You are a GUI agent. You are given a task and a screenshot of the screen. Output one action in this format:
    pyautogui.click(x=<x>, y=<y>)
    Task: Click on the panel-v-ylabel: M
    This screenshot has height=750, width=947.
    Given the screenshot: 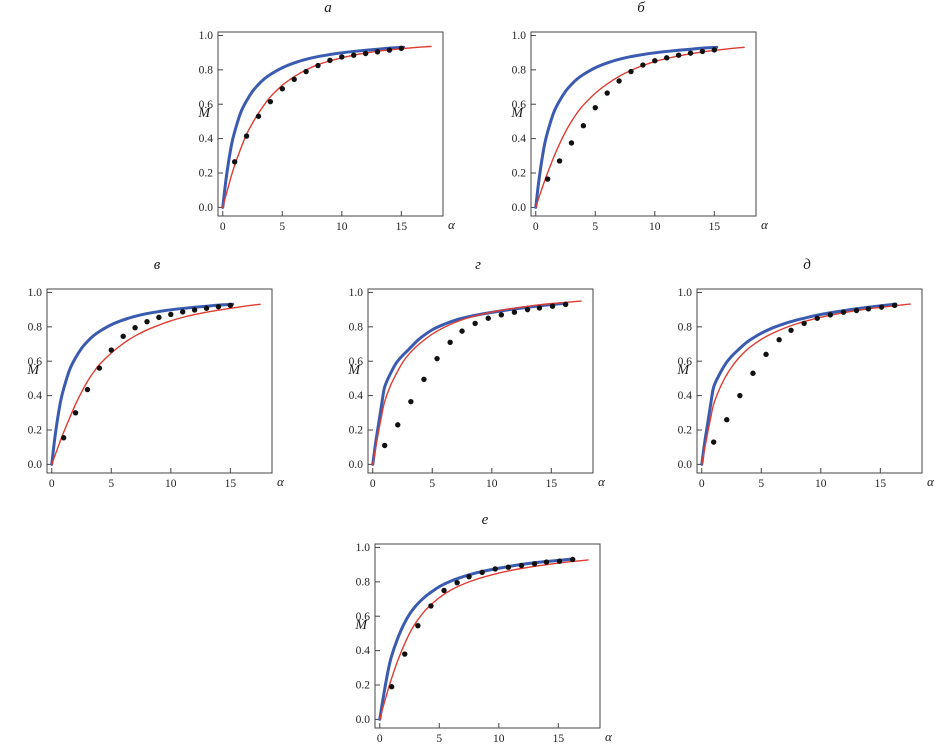 What is the action you would take?
    pyautogui.click(x=33, y=370)
    